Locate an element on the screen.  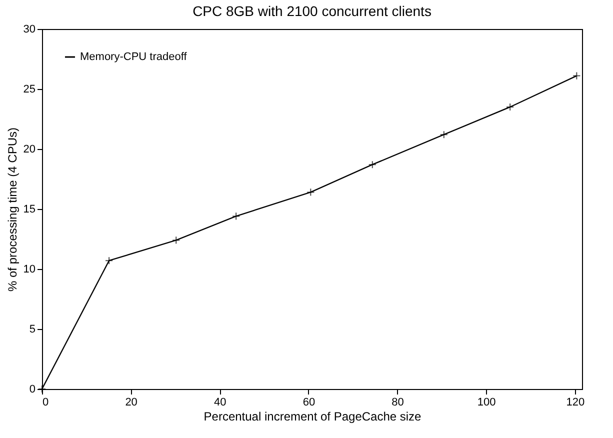
y-tick-label: 5 is located at coordinates (32, 330).